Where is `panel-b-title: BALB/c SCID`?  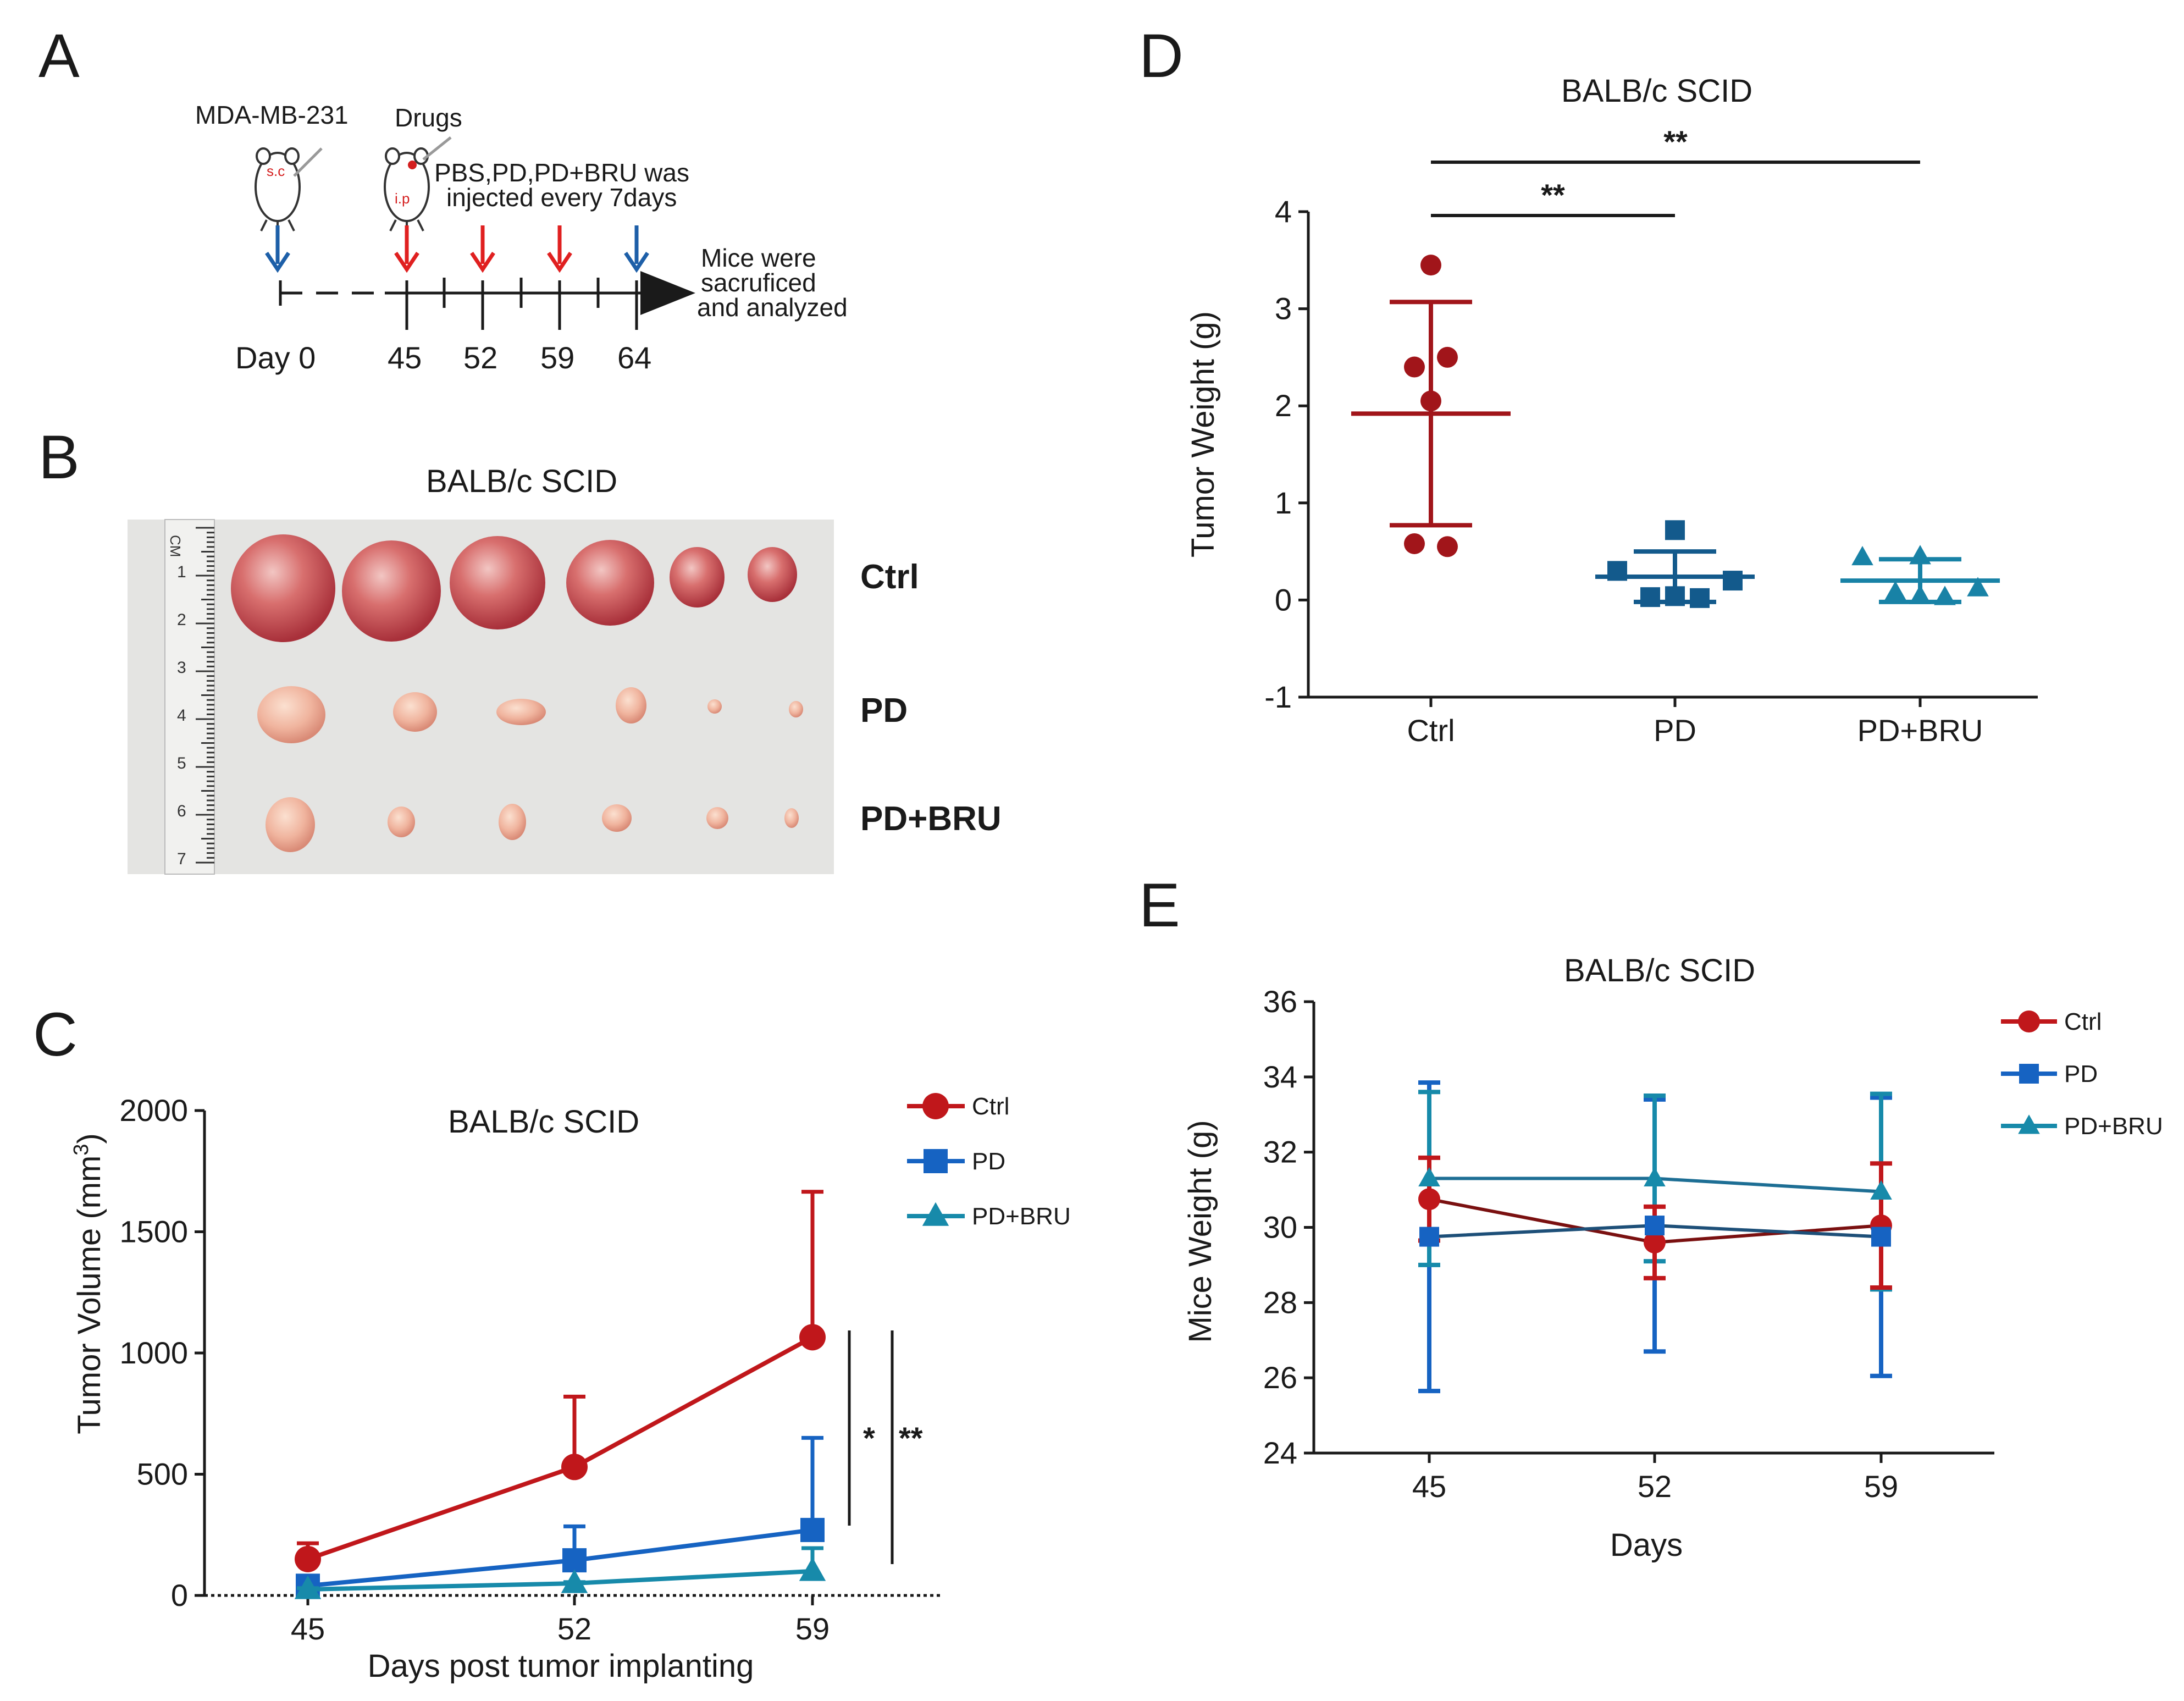 panel-b-title: BALB/c SCID is located at coordinates (521, 481).